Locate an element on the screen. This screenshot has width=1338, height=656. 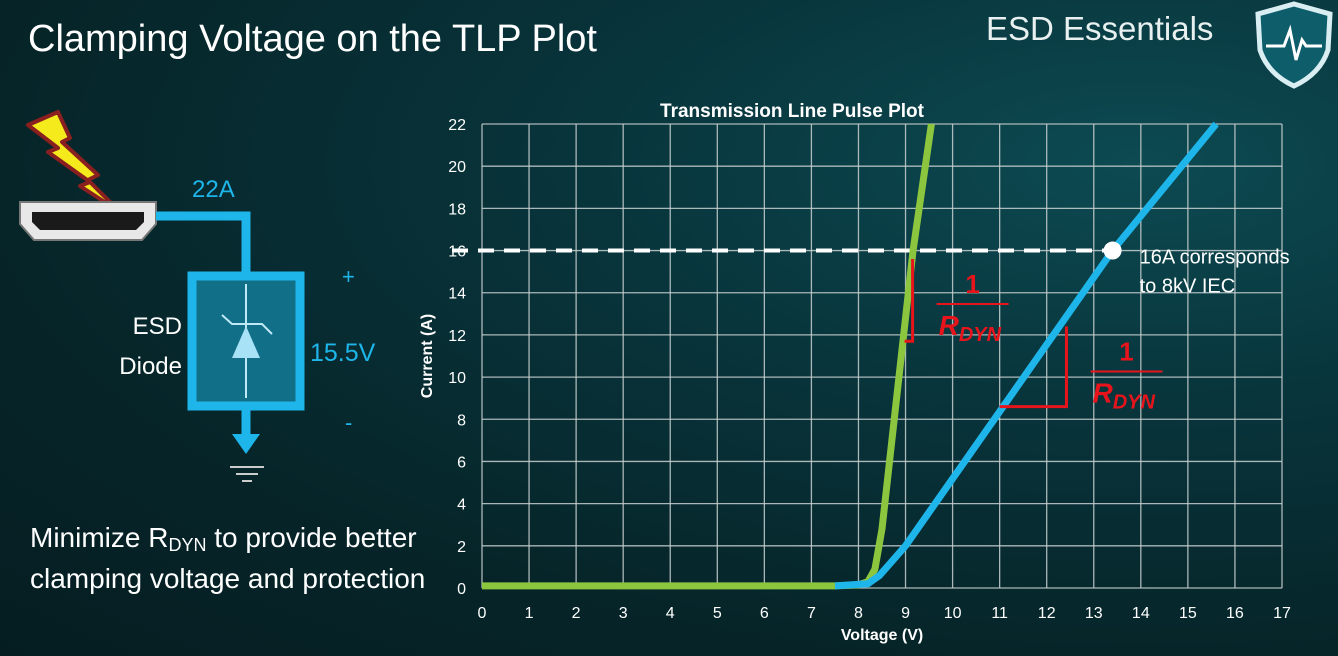
x-tick-label: 15 is located at coordinates (1188, 613).